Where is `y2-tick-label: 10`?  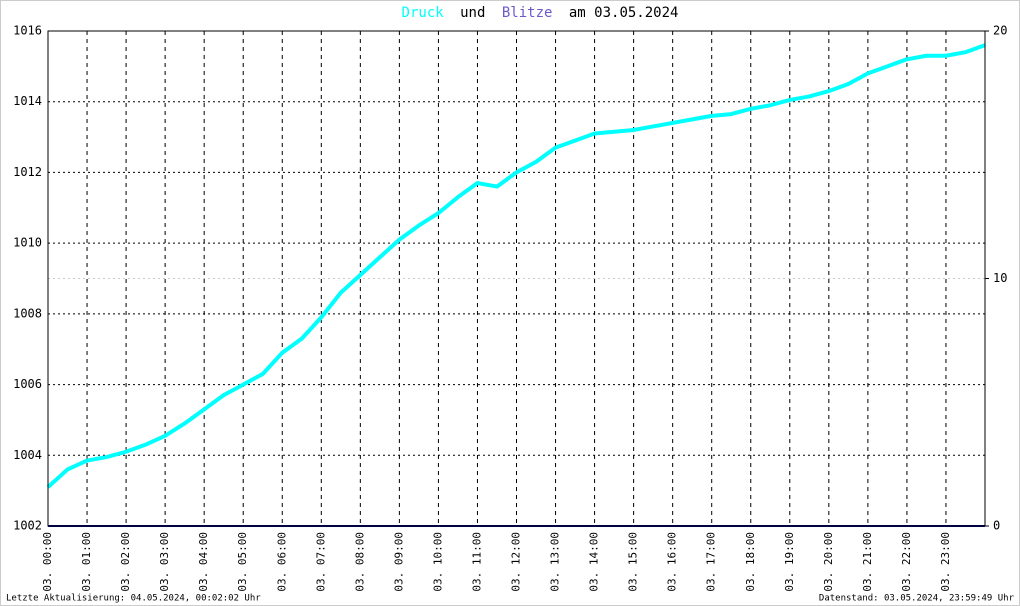 y2-tick-label: 10 is located at coordinates (1000, 278).